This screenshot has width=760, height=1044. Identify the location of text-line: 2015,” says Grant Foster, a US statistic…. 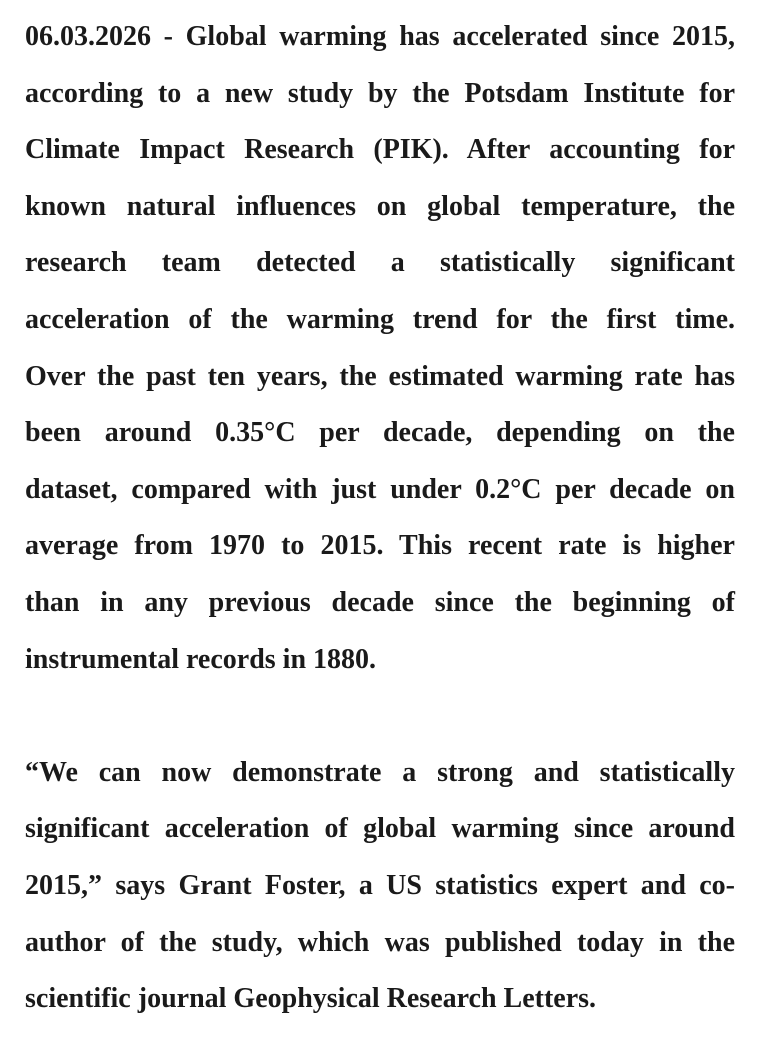
(380, 885).